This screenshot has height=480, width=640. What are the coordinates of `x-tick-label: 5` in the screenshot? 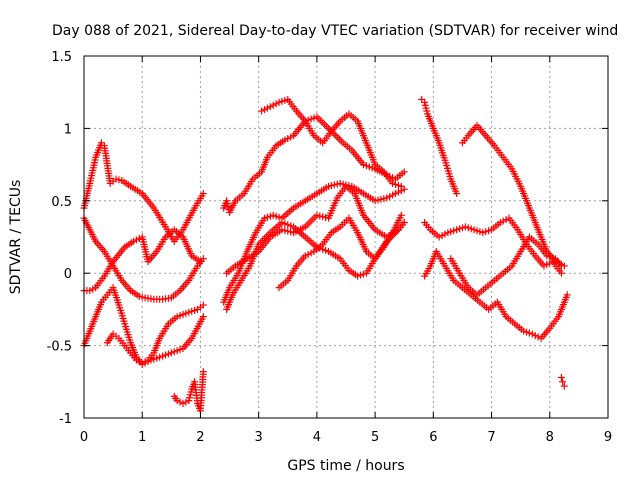 It's located at (375, 437).